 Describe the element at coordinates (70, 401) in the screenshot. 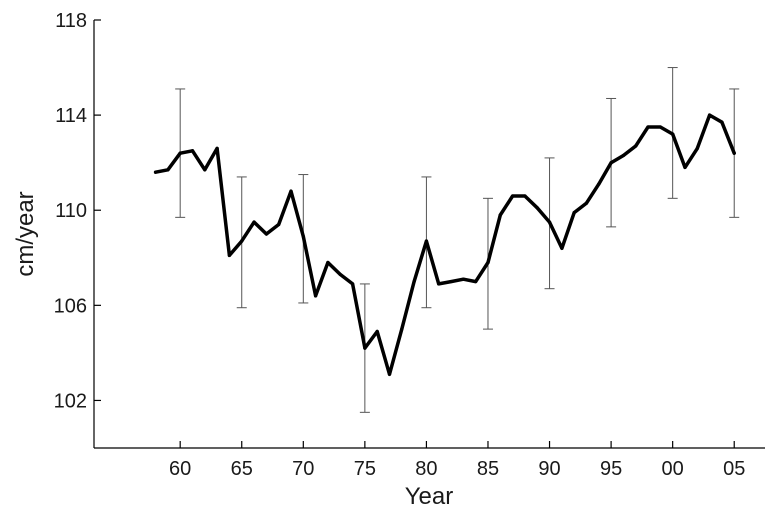

I see `y-tick-label: 102` at that location.